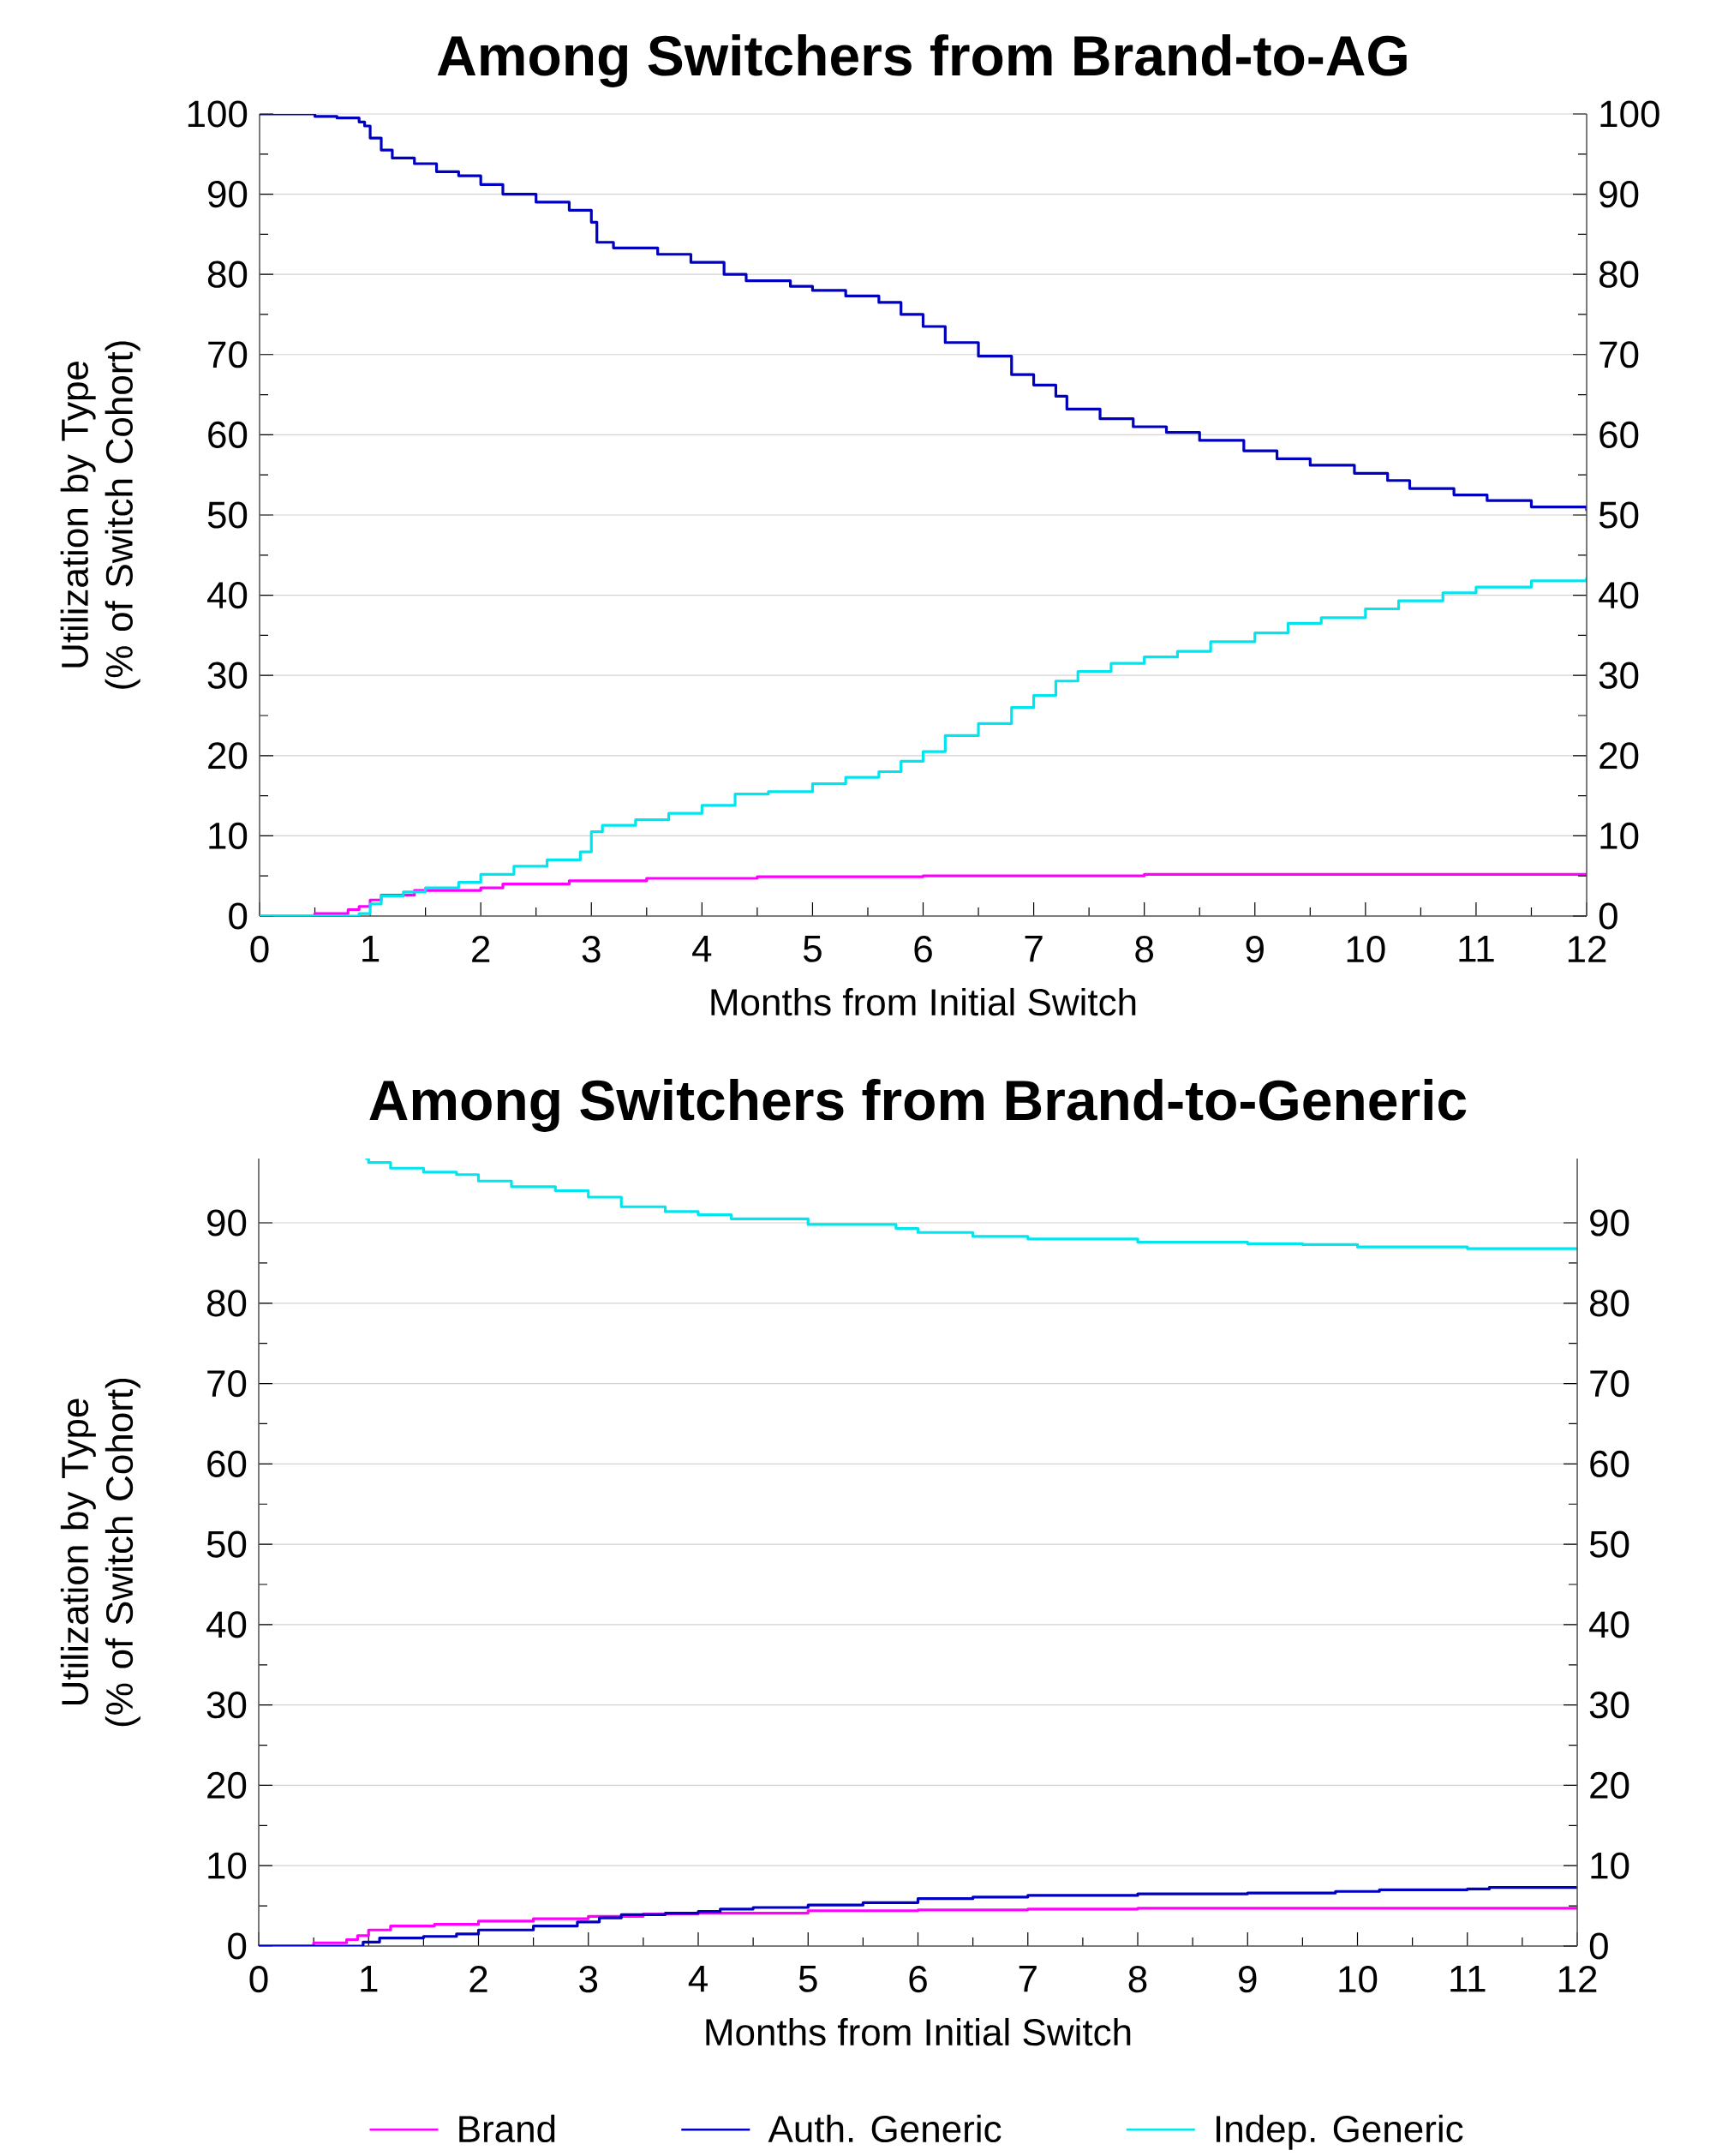  Describe the element at coordinates (922, 61) in the screenshot. I see `chart-title: Among Switchers from Brand-to-AG` at that location.